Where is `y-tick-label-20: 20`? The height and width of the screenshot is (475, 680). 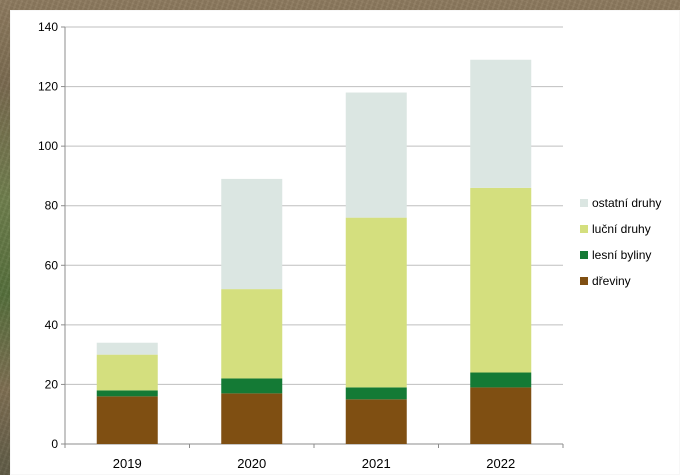 y-tick-label-20: 20 is located at coordinates (52, 384).